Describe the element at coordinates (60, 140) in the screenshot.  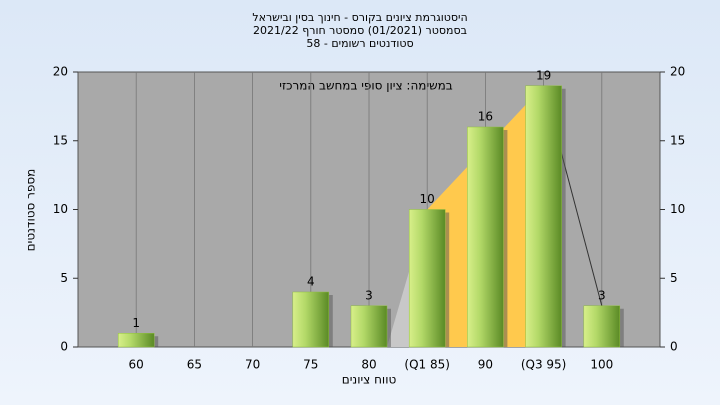
I see `y-tick-label: 15` at that location.